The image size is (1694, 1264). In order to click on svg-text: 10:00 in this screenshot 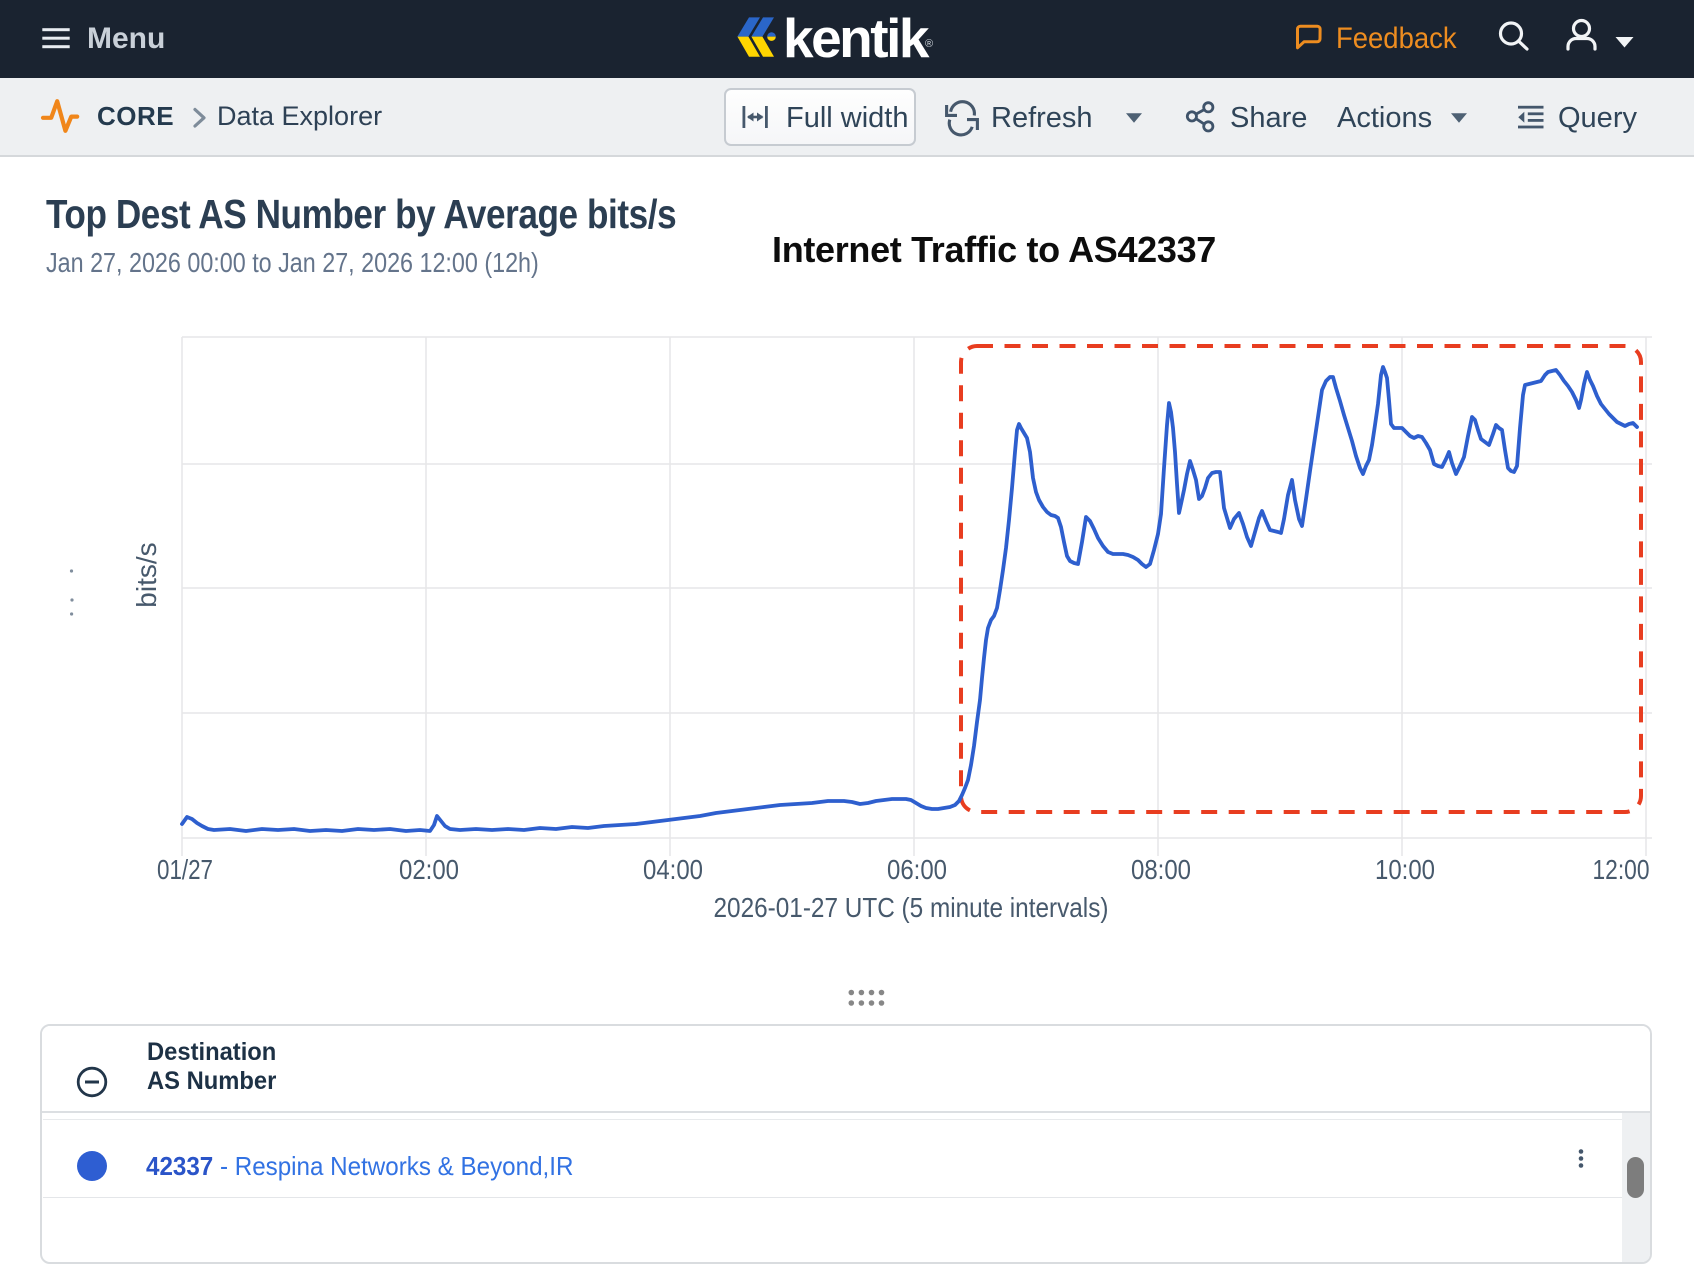, I will do `click(1405, 869)`.